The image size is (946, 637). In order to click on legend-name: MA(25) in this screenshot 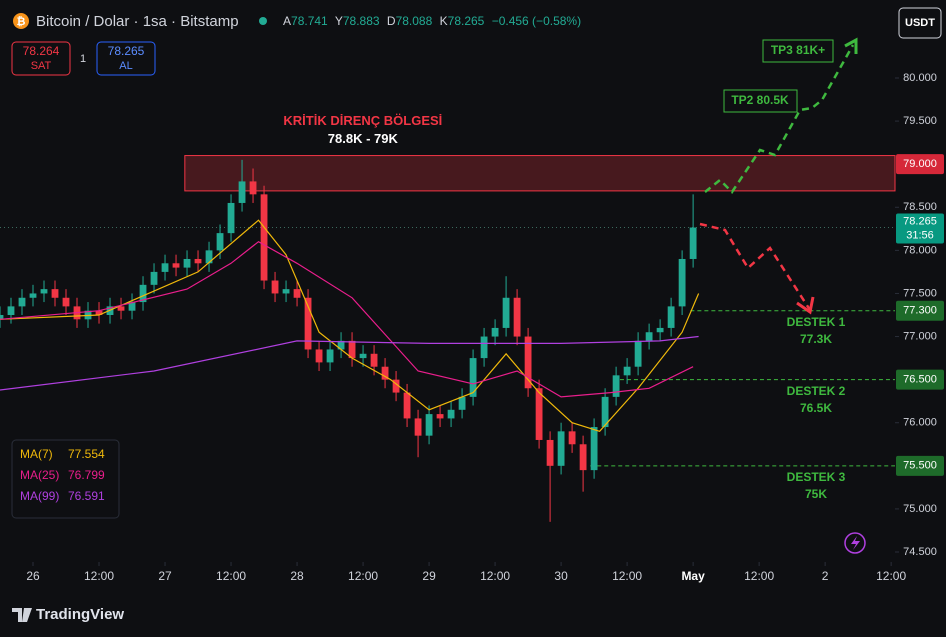, I will do `click(39, 475)`.